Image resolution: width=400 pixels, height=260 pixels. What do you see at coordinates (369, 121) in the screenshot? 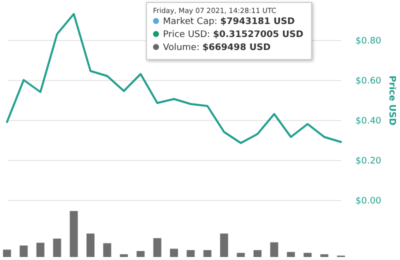
I see `y-tick-label: $0.40` at bounding box center [369, 121].